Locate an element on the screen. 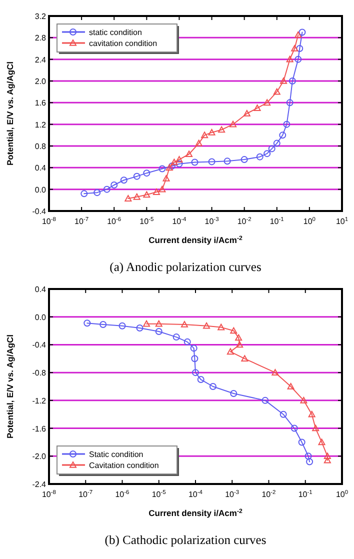 This screenshot has width=354, height=559. y-tick-label: 2.8 is located at coordinates (40, 38).